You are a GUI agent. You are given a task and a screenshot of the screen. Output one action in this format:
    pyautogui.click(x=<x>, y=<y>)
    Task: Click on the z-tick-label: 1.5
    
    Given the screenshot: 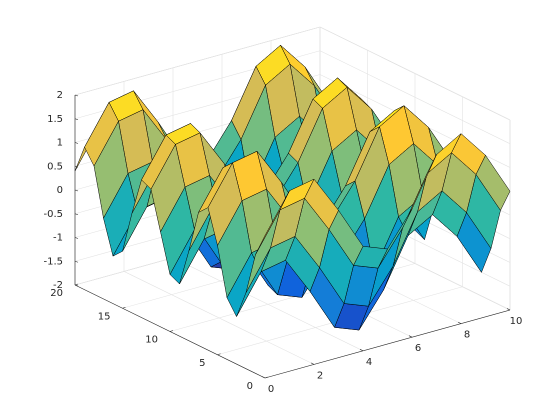 What is the action you would take?
    pyautogui.click(x=55, y=119)
    